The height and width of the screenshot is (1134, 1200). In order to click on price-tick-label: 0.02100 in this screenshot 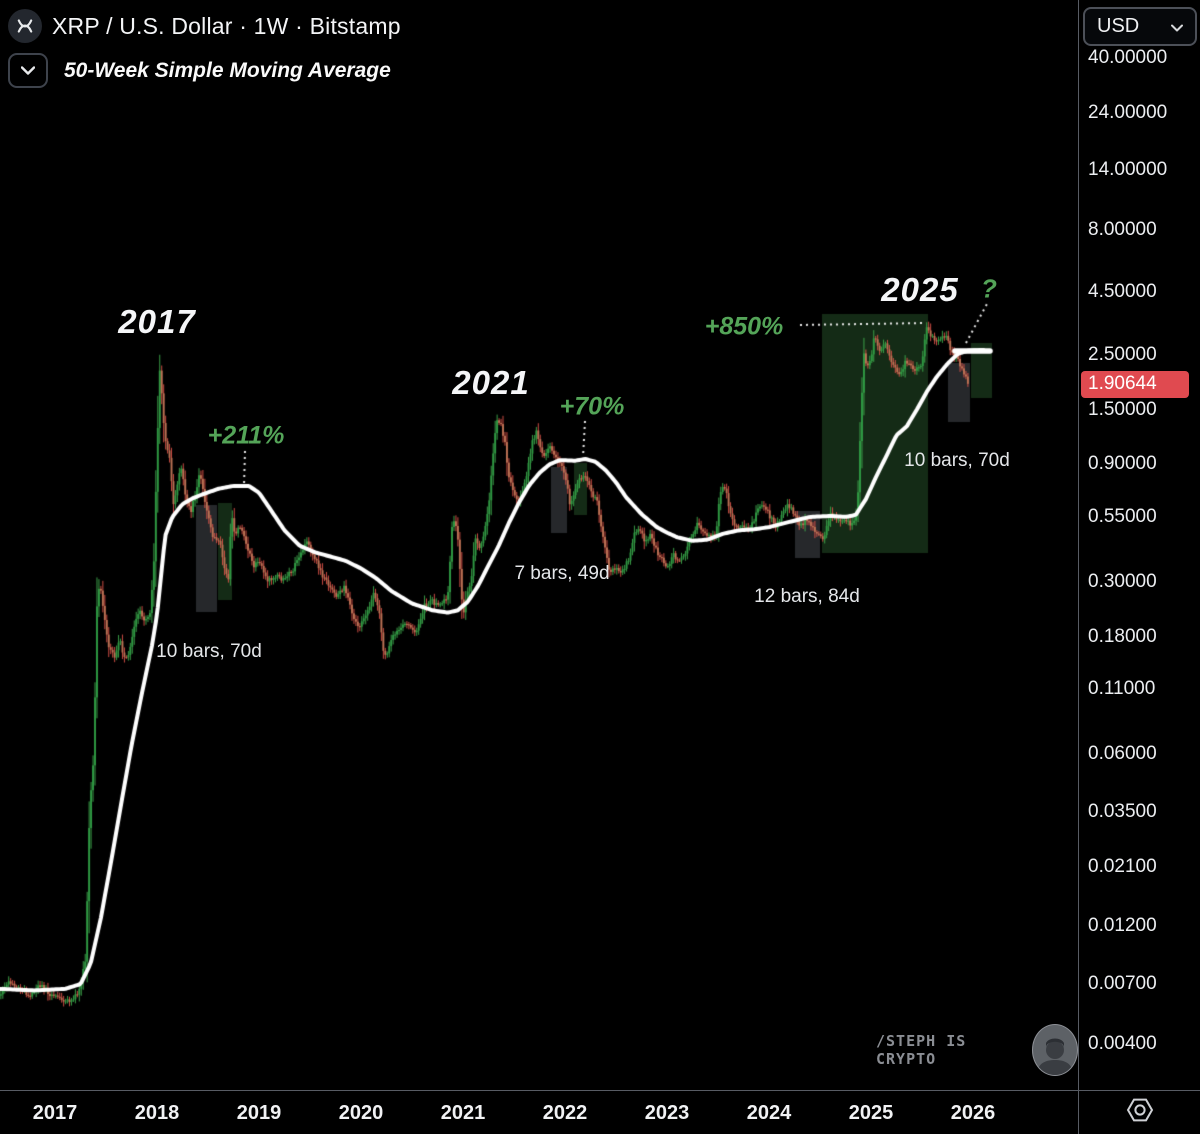, I will do `click(1122, 866)`.